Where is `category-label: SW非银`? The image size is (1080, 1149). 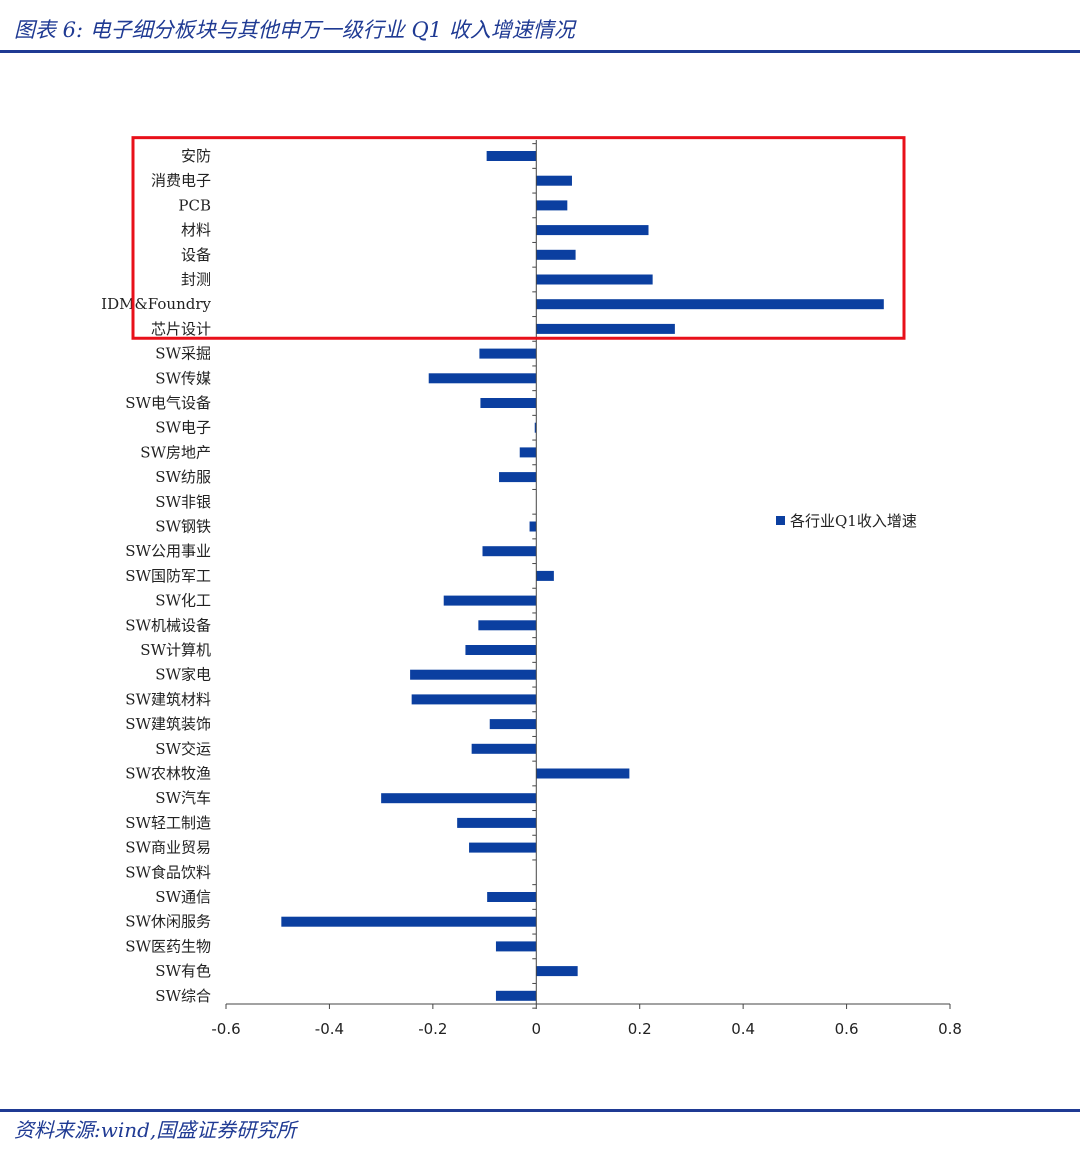 category-label: SW非银 is located at coordinates (183, 502).